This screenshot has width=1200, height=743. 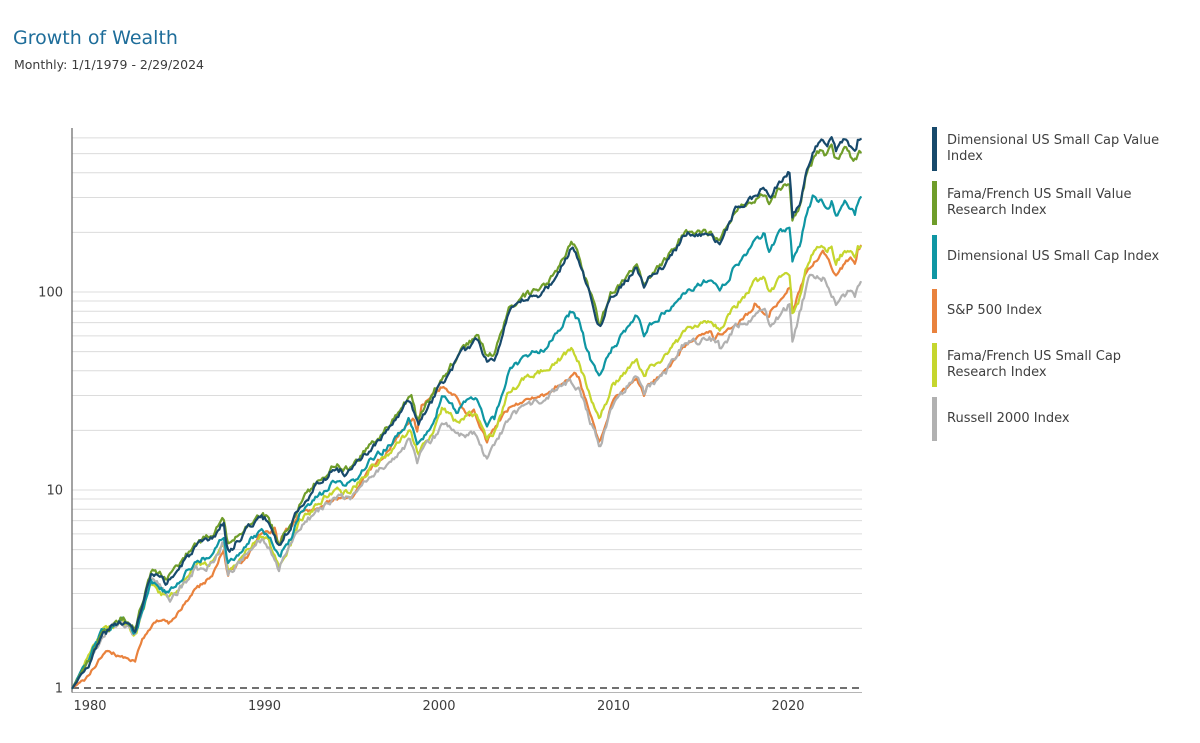 What do you see at coordinates (54, 491) in the screenshot?
I see `y-axis-tick-label: 10` at bounding box center [54, 491].